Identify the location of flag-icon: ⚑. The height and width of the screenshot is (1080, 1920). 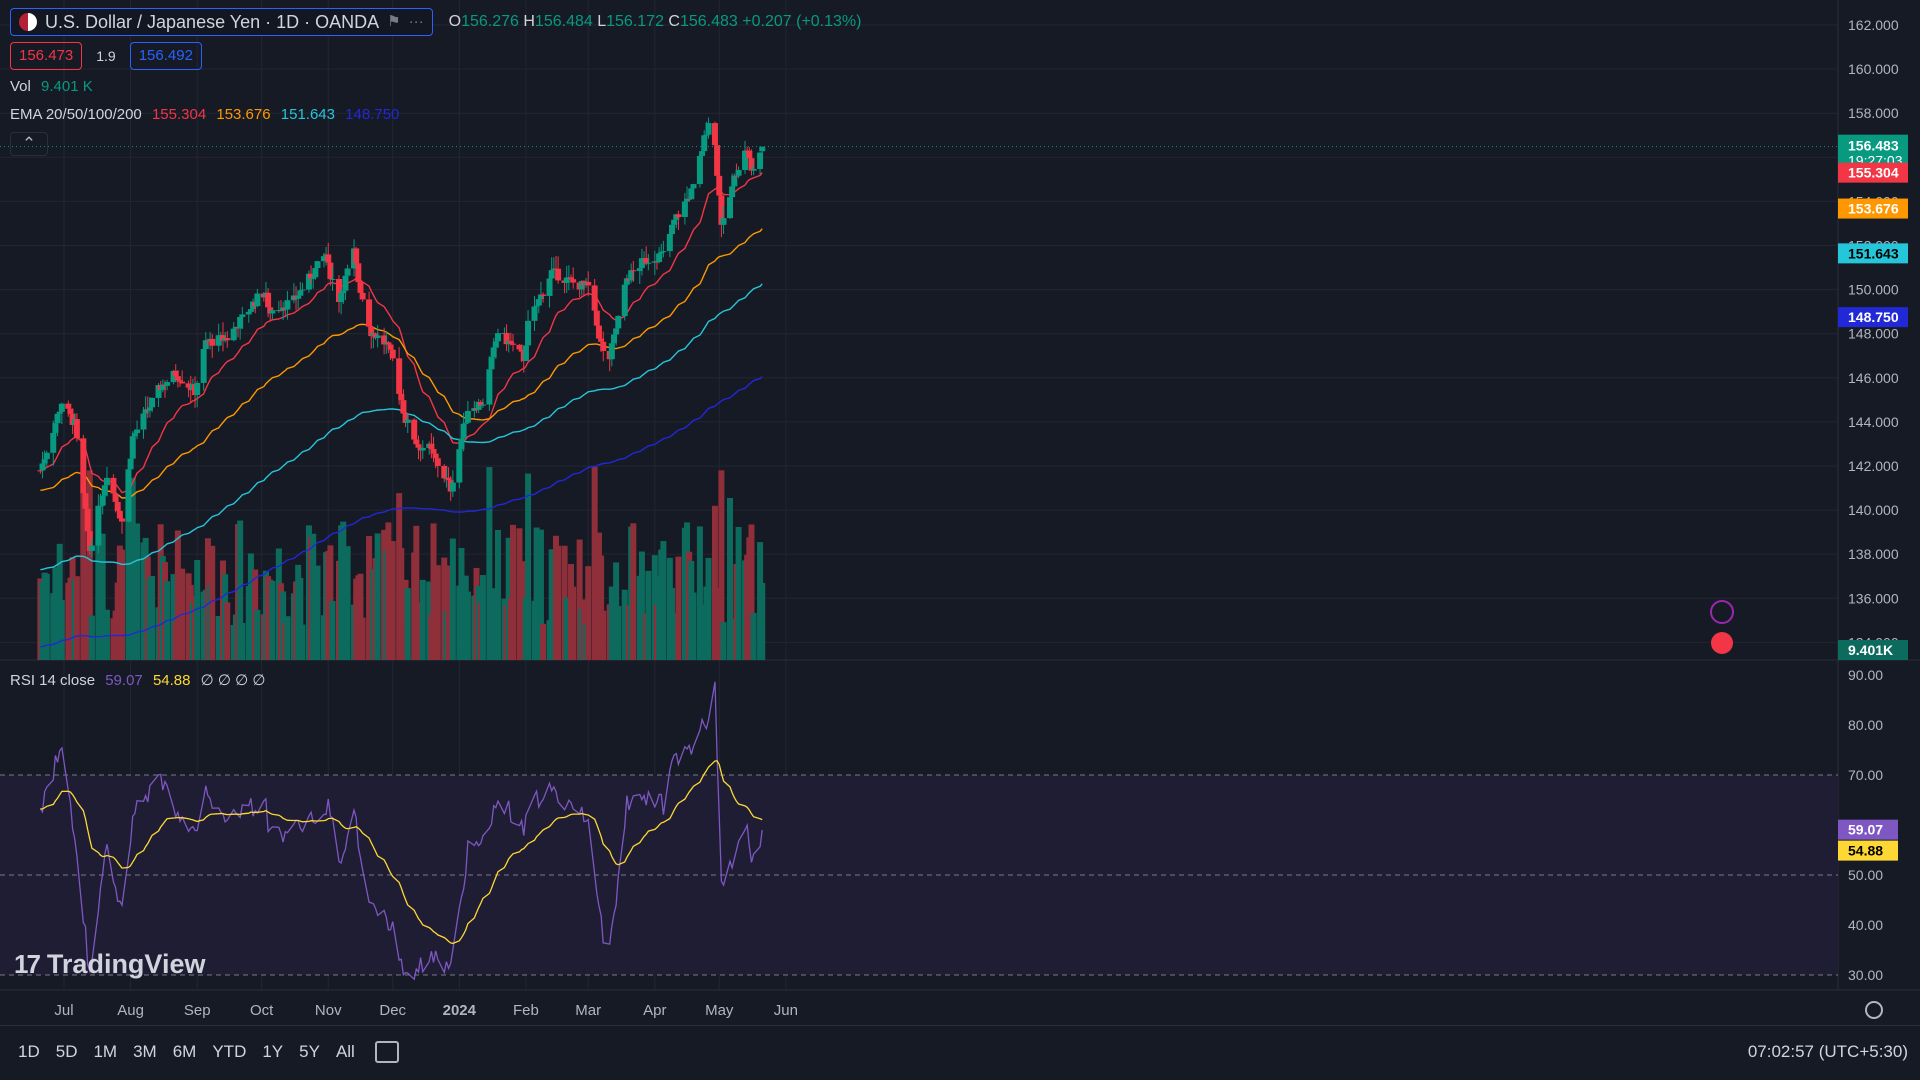
(394, 21).